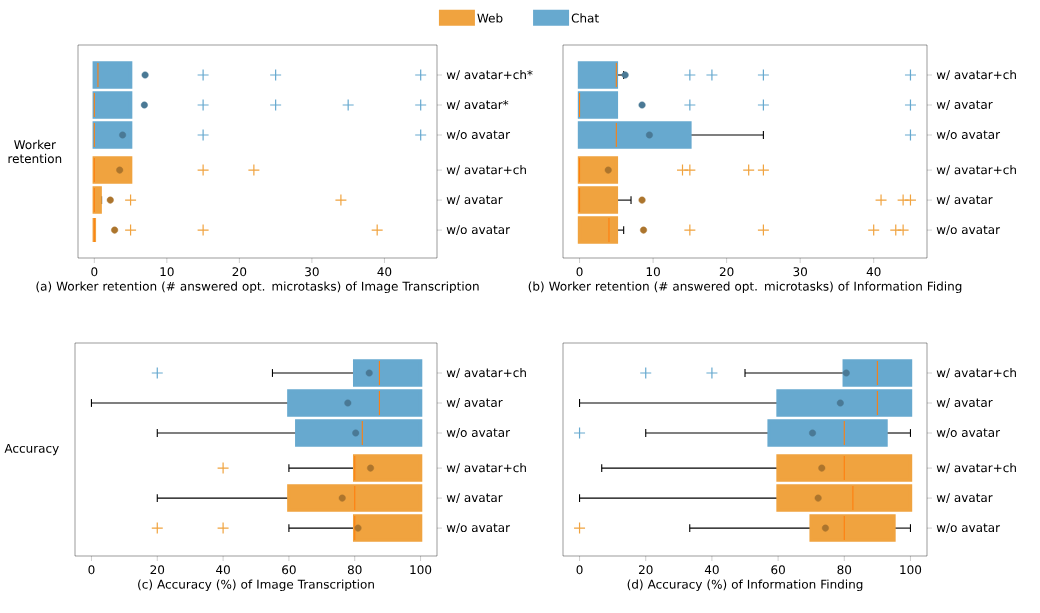 Image resolution: width=1040 pixels, height=613 pixels. What do you see at coordinates (257, 287) in the screenshot?
I see `x-axis-title: (a) Worker retention (# answered opt. microtasks) of Image Transcription` at bounding box center [257, 287].